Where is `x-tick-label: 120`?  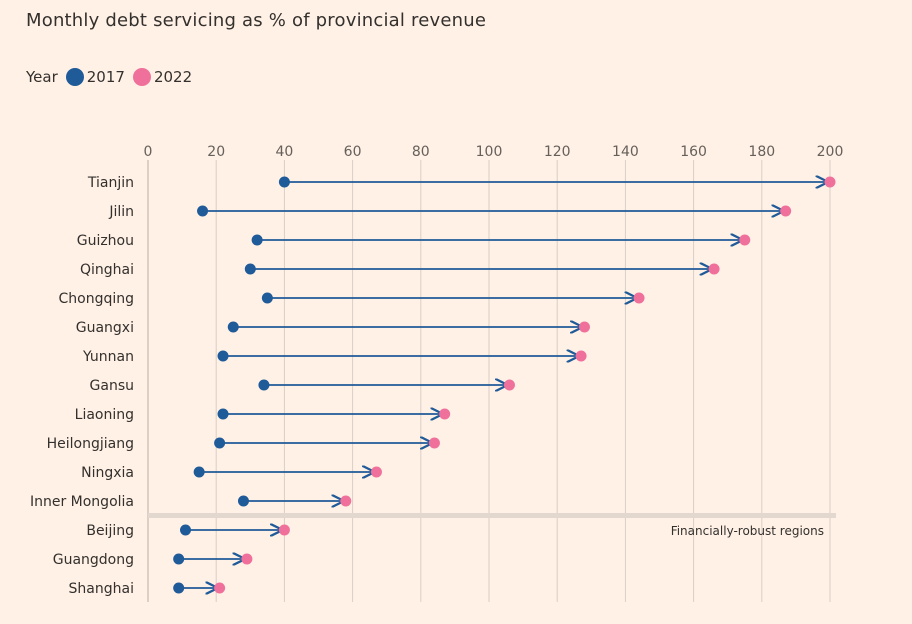
x-tick-label: 120 is located at coordinates (557, 152).